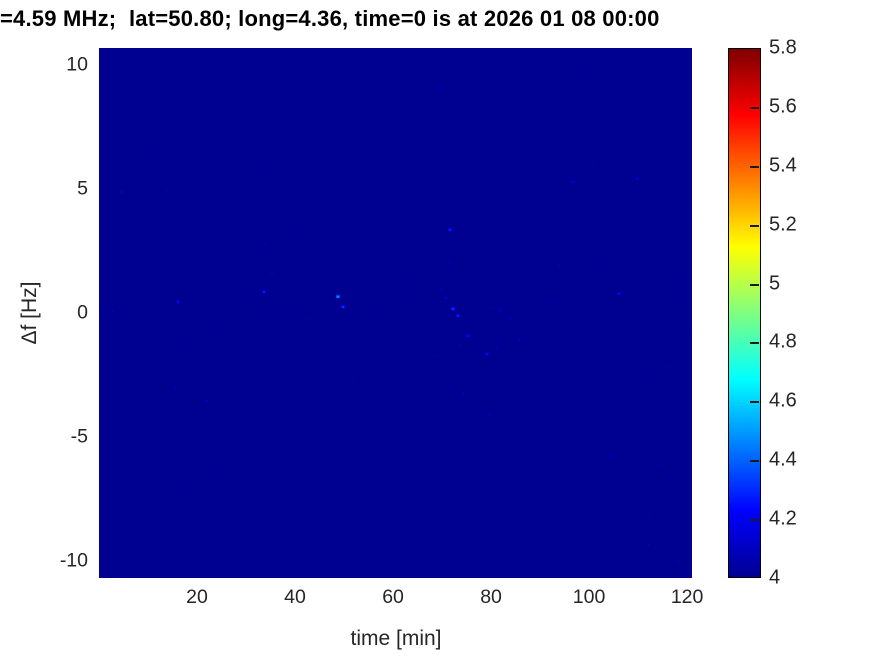 This screenshot has height=656, width=875. What do you see at coordinates (783, 518) in the screenshot?
I see `colorbar-tick-label: 4.2` at bounding box center [783, 518].